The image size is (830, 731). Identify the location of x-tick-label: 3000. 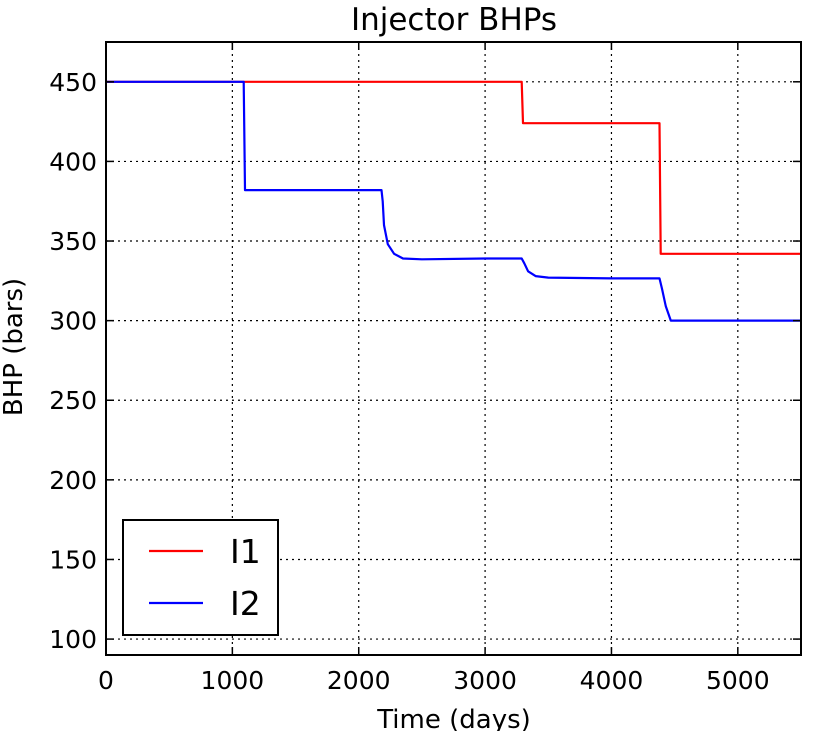
(485, 680).